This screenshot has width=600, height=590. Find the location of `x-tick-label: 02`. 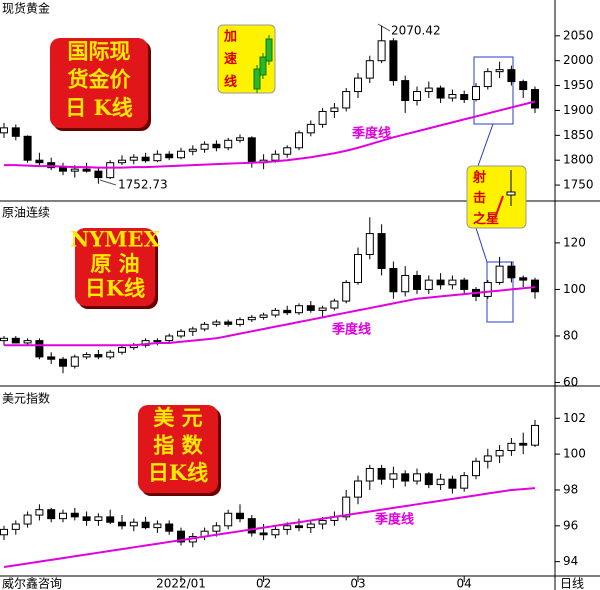

x-tick-label: 02 is located at coordinates (263, 583).